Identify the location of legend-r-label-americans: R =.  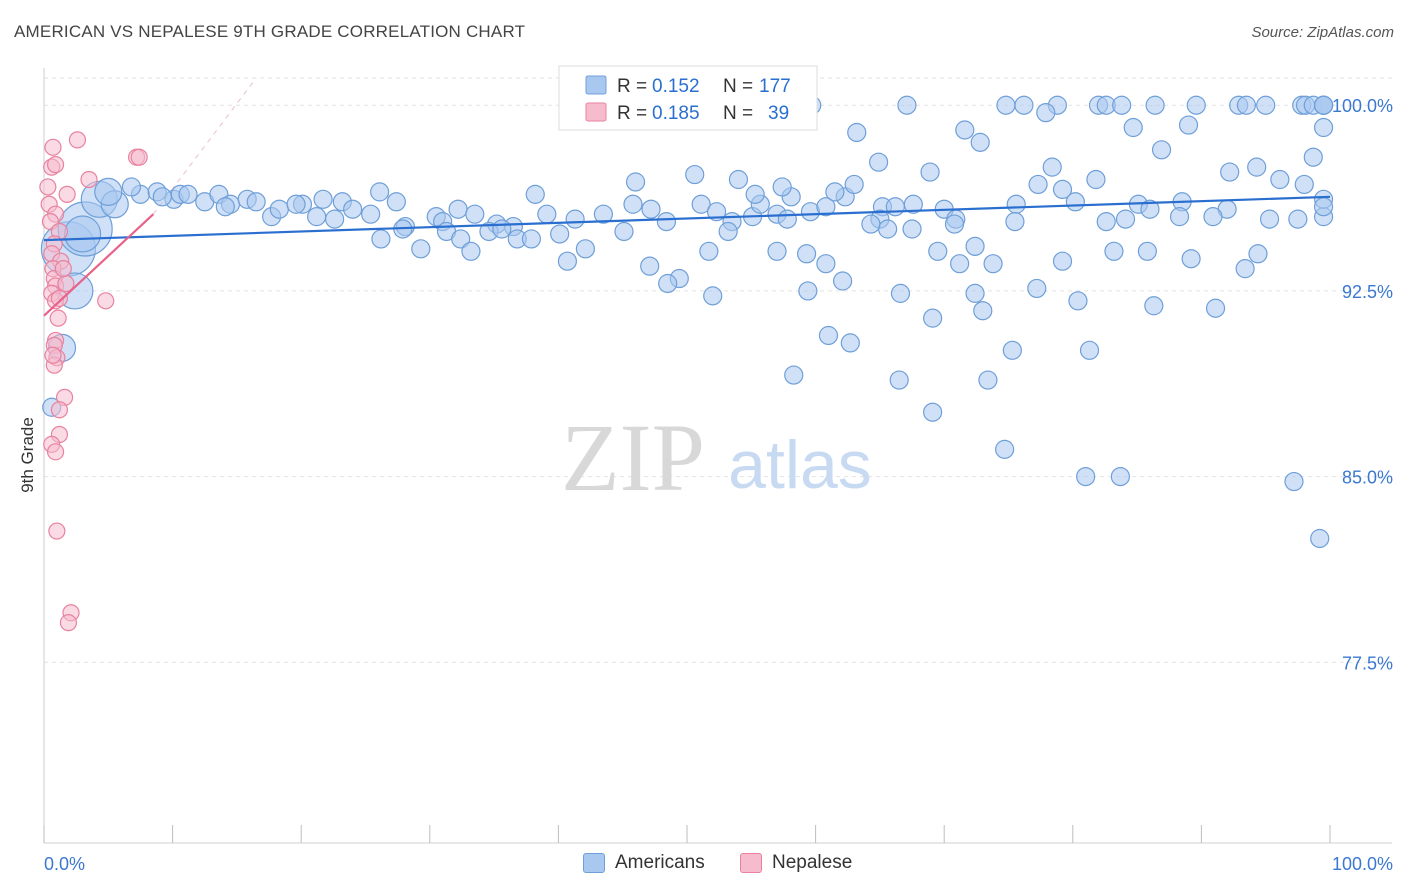
(632, 86).